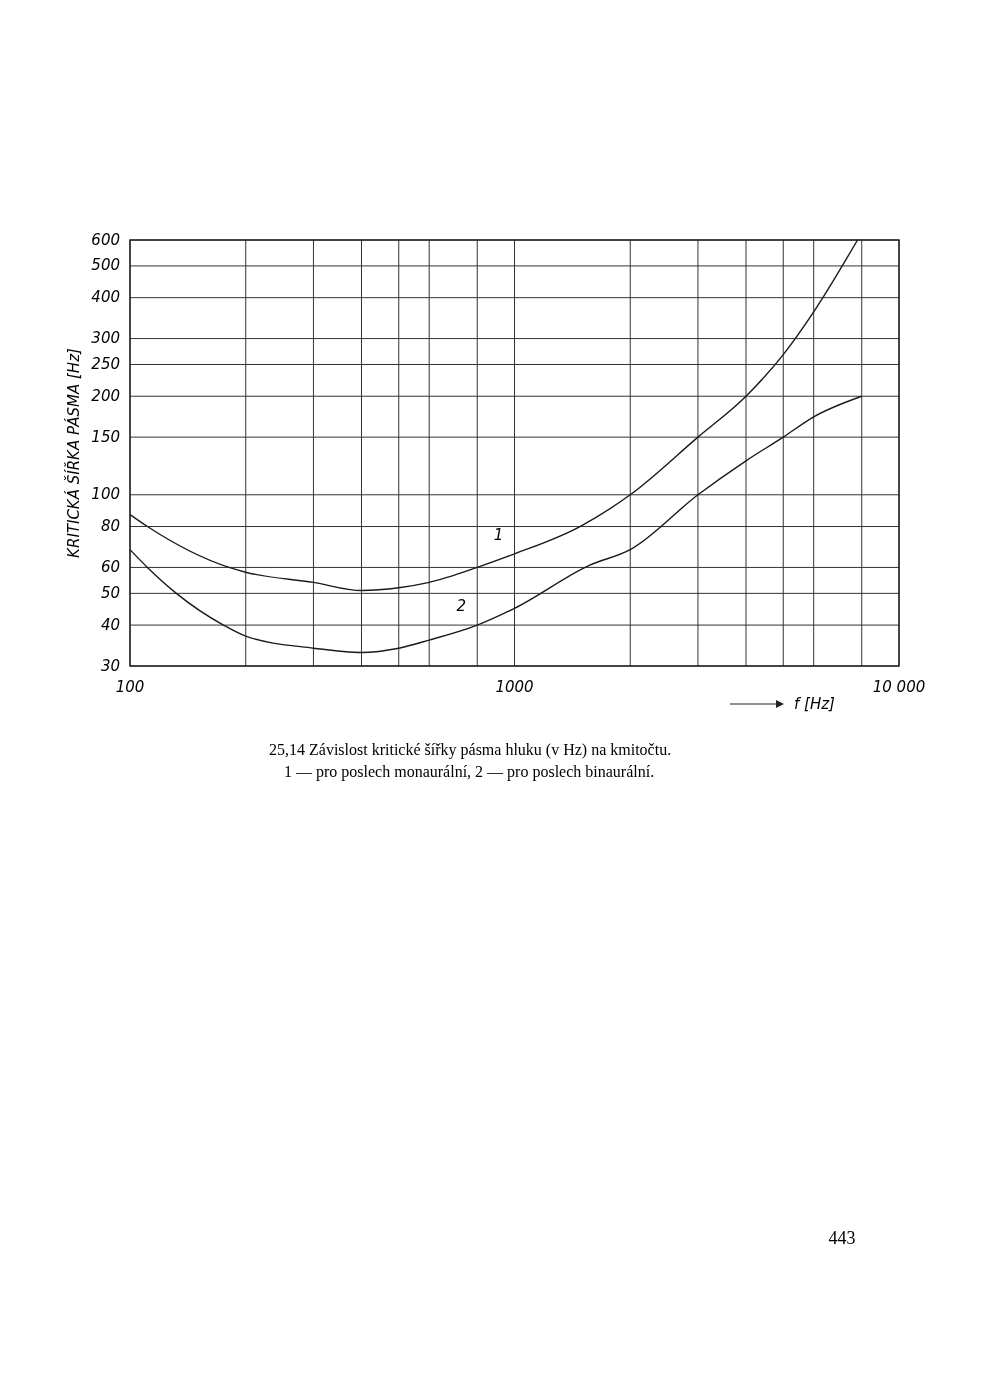 This screenshot has width=1004, height=1388. What do you see at coordinates (110, 566) in the screenshot?
I see `y-tick-label: 60` at bounding box center [110, 566].